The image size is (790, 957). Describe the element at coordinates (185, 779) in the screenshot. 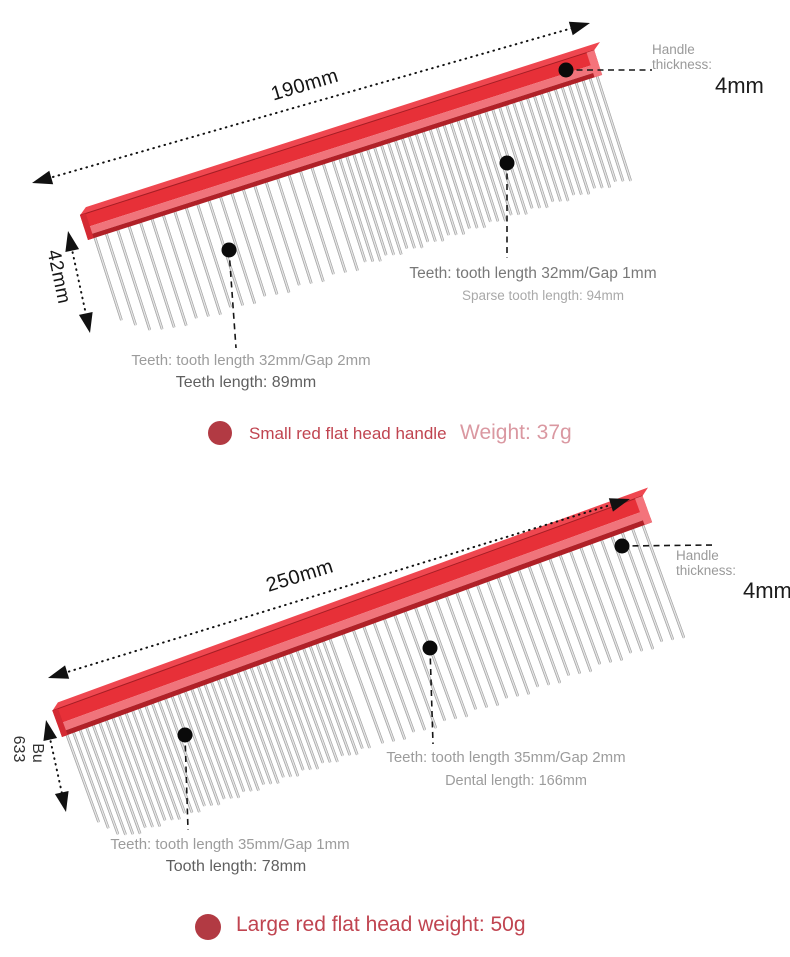

I see `leader-fine-teeth-bottom` at that location.